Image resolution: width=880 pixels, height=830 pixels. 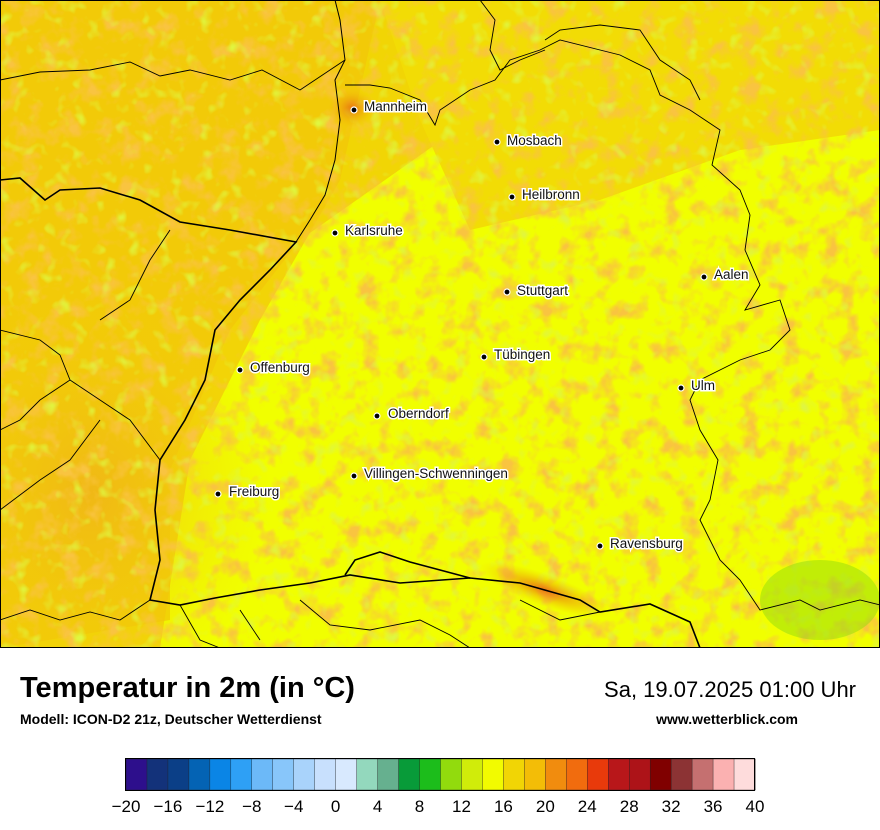 I want to click on legend-tick-label: 16, so click(x=503, y=806).